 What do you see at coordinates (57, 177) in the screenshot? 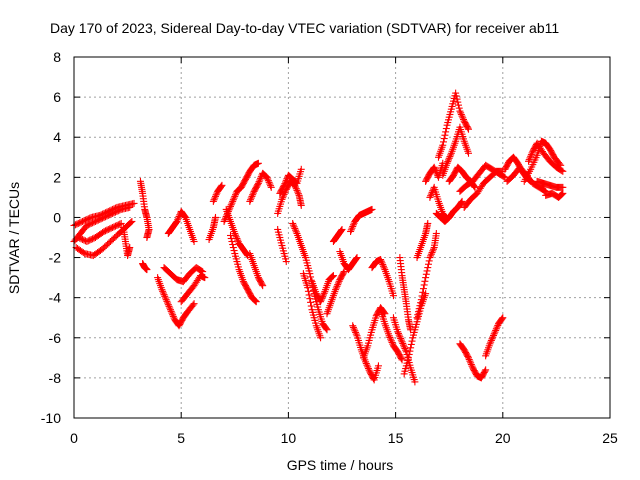
I see `y-tick-label: 2` at bounding box center [57, 177].